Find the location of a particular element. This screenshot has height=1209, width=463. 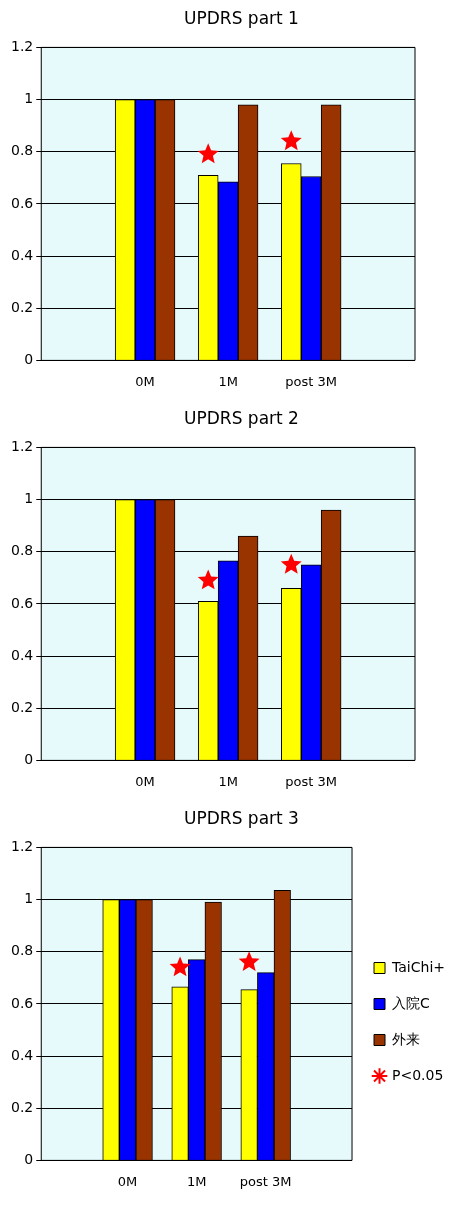

chart-title: UPDRS part 3 is located at coordinates (241, 819).